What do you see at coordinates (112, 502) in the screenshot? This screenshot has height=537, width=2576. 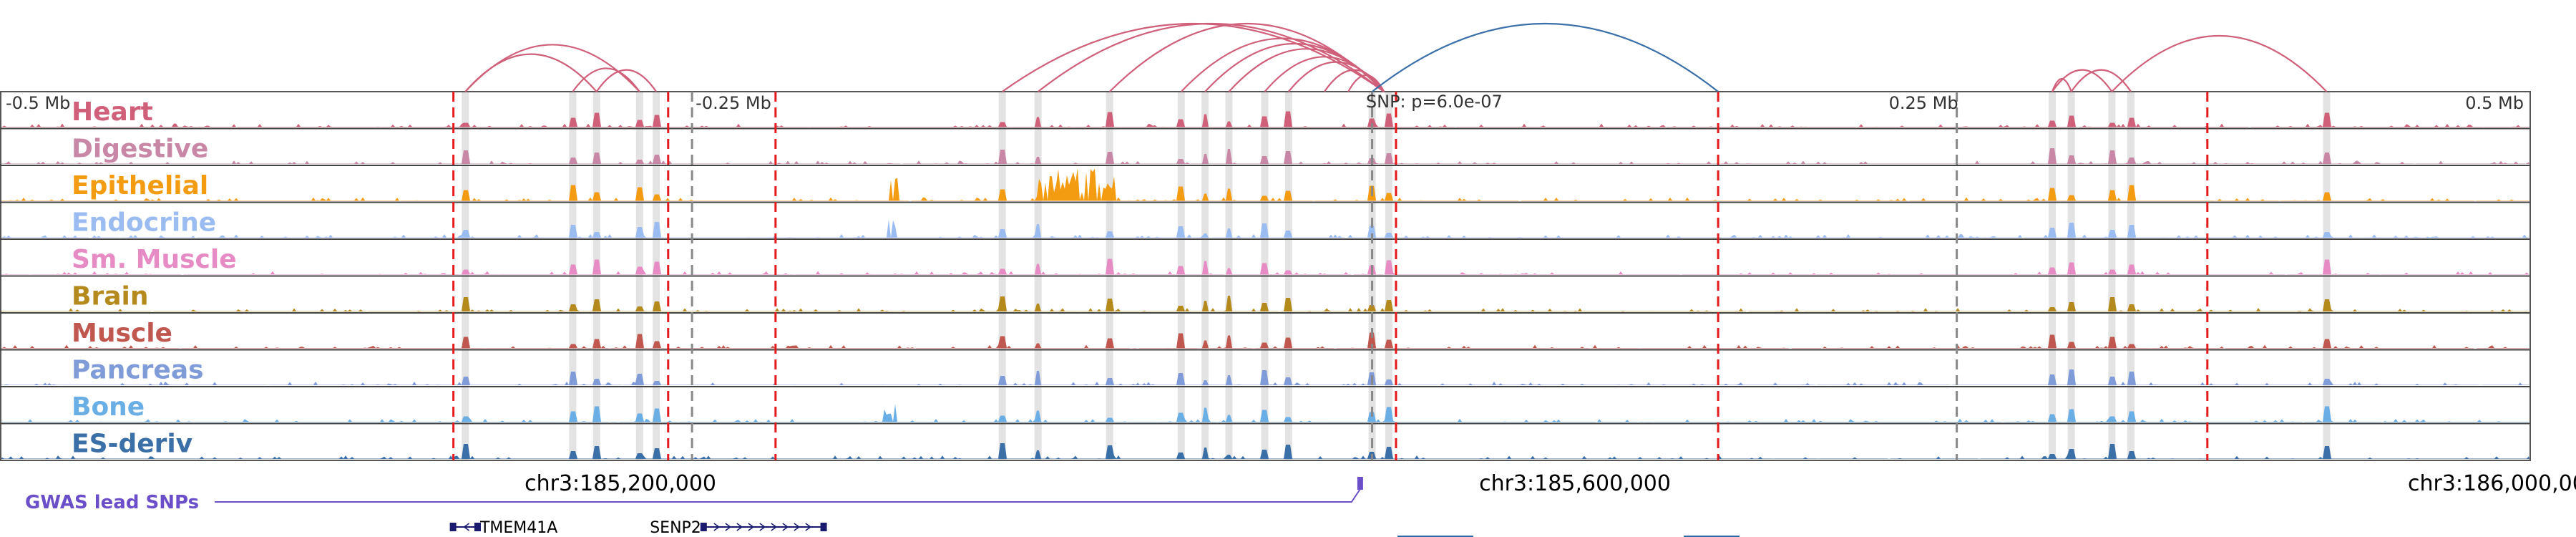 I see `gwas-track-label: GWAS lead SNPs` at bounding box center [112, 502].